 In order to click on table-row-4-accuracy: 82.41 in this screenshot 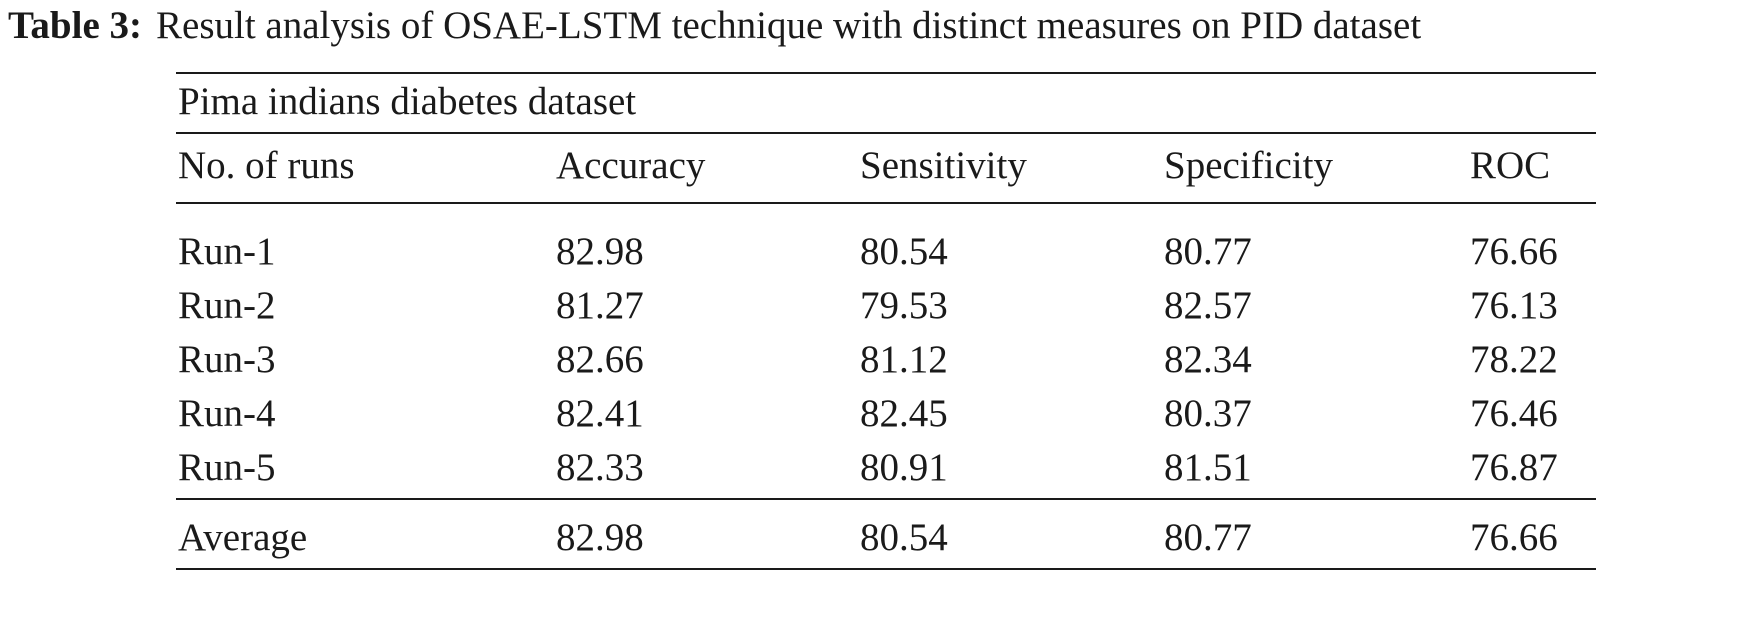, I will do `click(600, 413)`.